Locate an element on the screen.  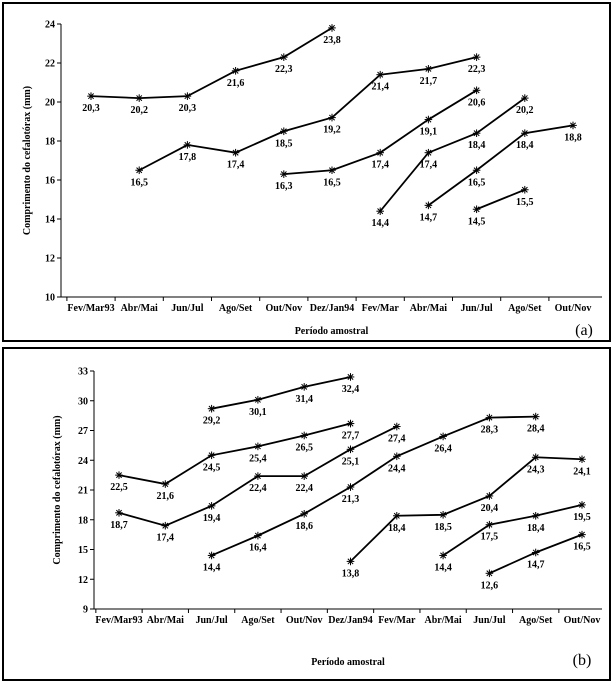
panel-label: (a) is located at coordinates (584, 330).